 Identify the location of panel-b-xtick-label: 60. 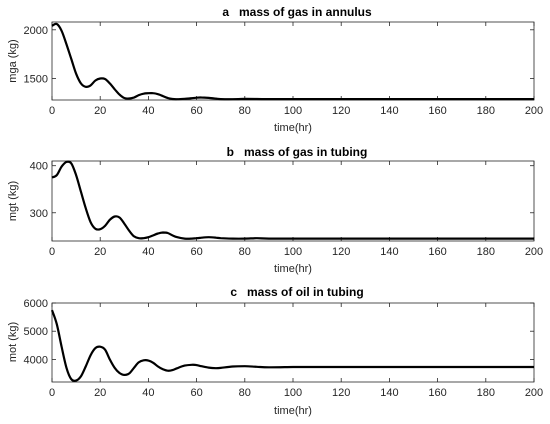
(196, 252).